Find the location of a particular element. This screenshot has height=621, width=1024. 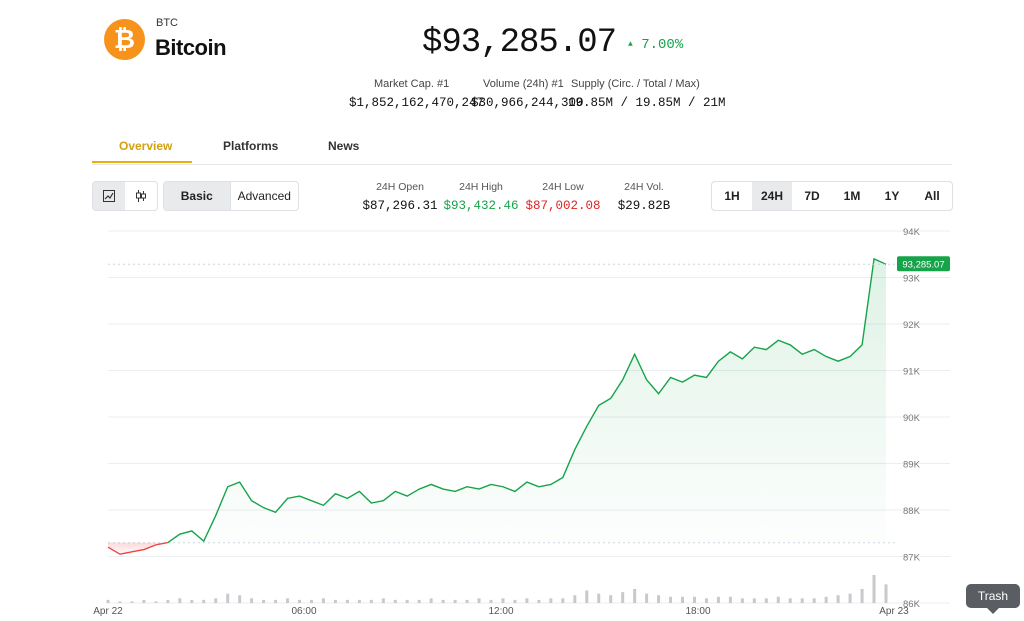

range-24h-button: 24H is located at coordinates (772, 196).